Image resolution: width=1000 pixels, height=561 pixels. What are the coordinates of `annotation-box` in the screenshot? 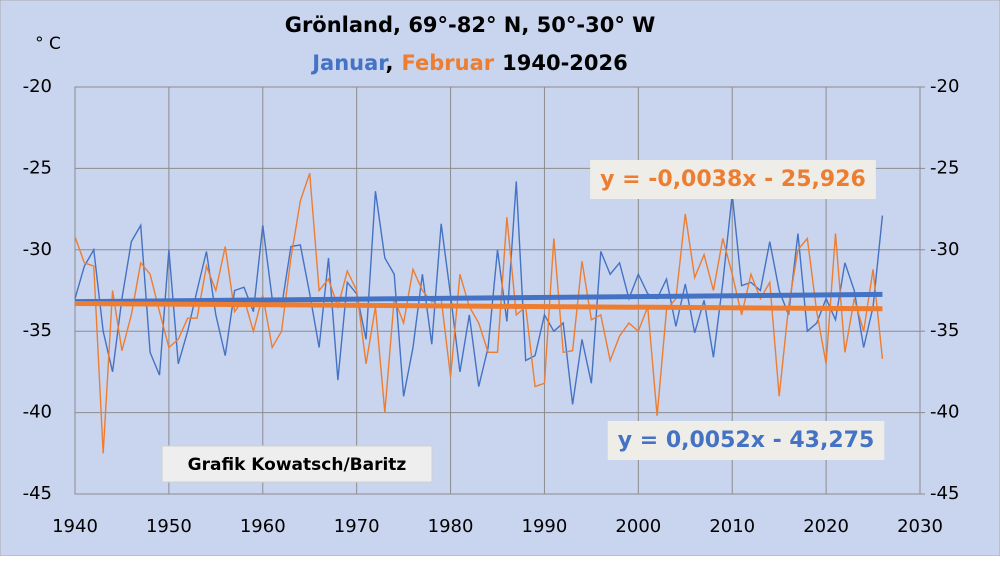 It's located at (297, 464).